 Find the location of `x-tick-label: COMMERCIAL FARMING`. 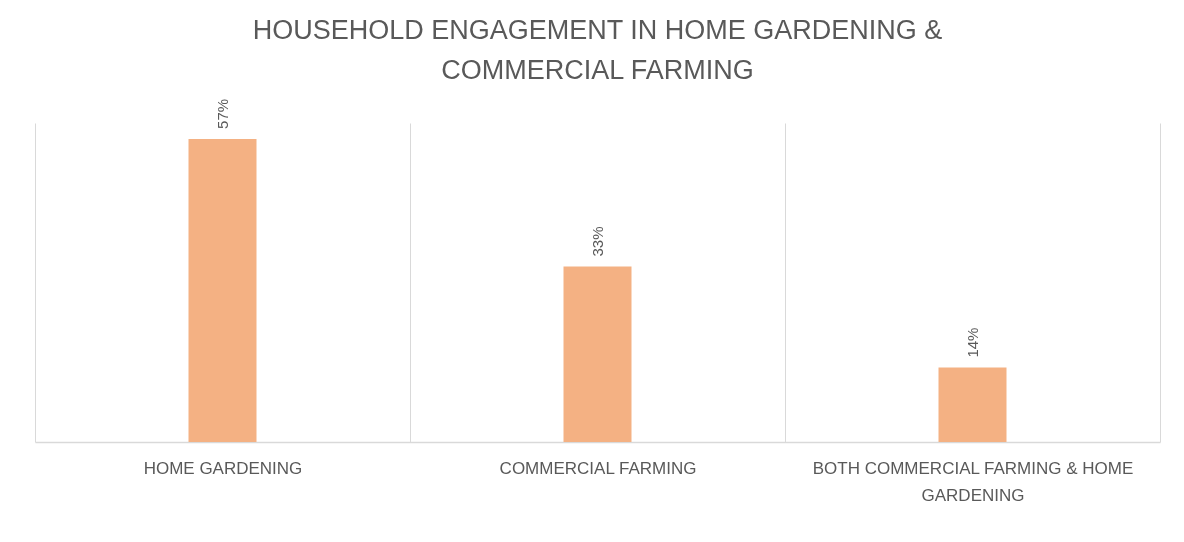

x-tick-label: COMMERCIAL FARMING is located at coordinates (598, 468).